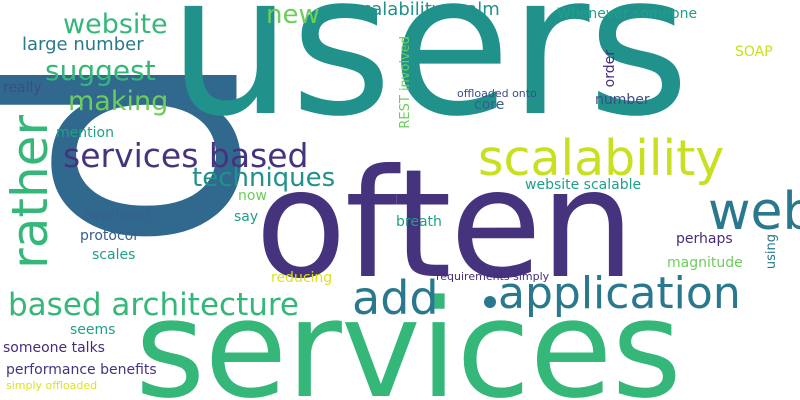 This screenshot has height=400, width=800. What do you see at coordinates (30, 192) in the screenshot?
I see `word-rather: rather` at bounding box center [30, 192].